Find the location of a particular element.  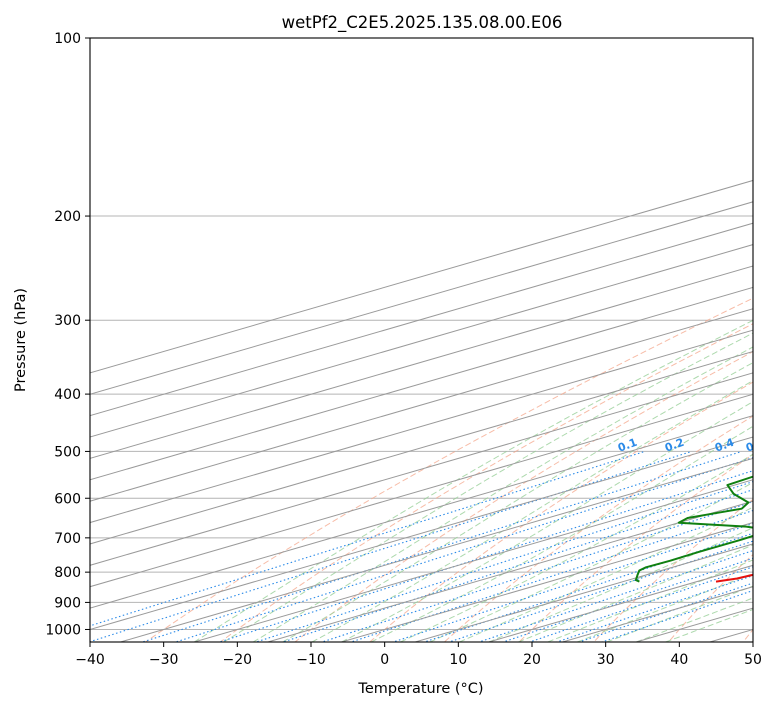

y-tick-label: 100 is located at coordinates (67, 39).